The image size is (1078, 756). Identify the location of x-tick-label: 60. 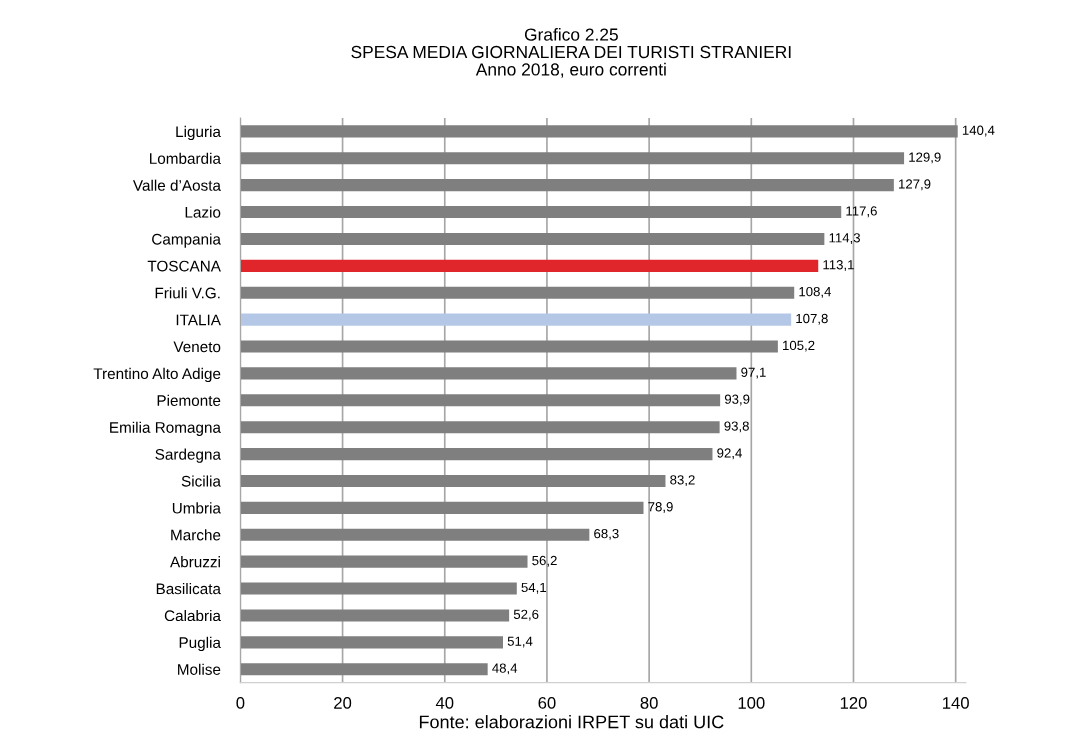
(547, 703).